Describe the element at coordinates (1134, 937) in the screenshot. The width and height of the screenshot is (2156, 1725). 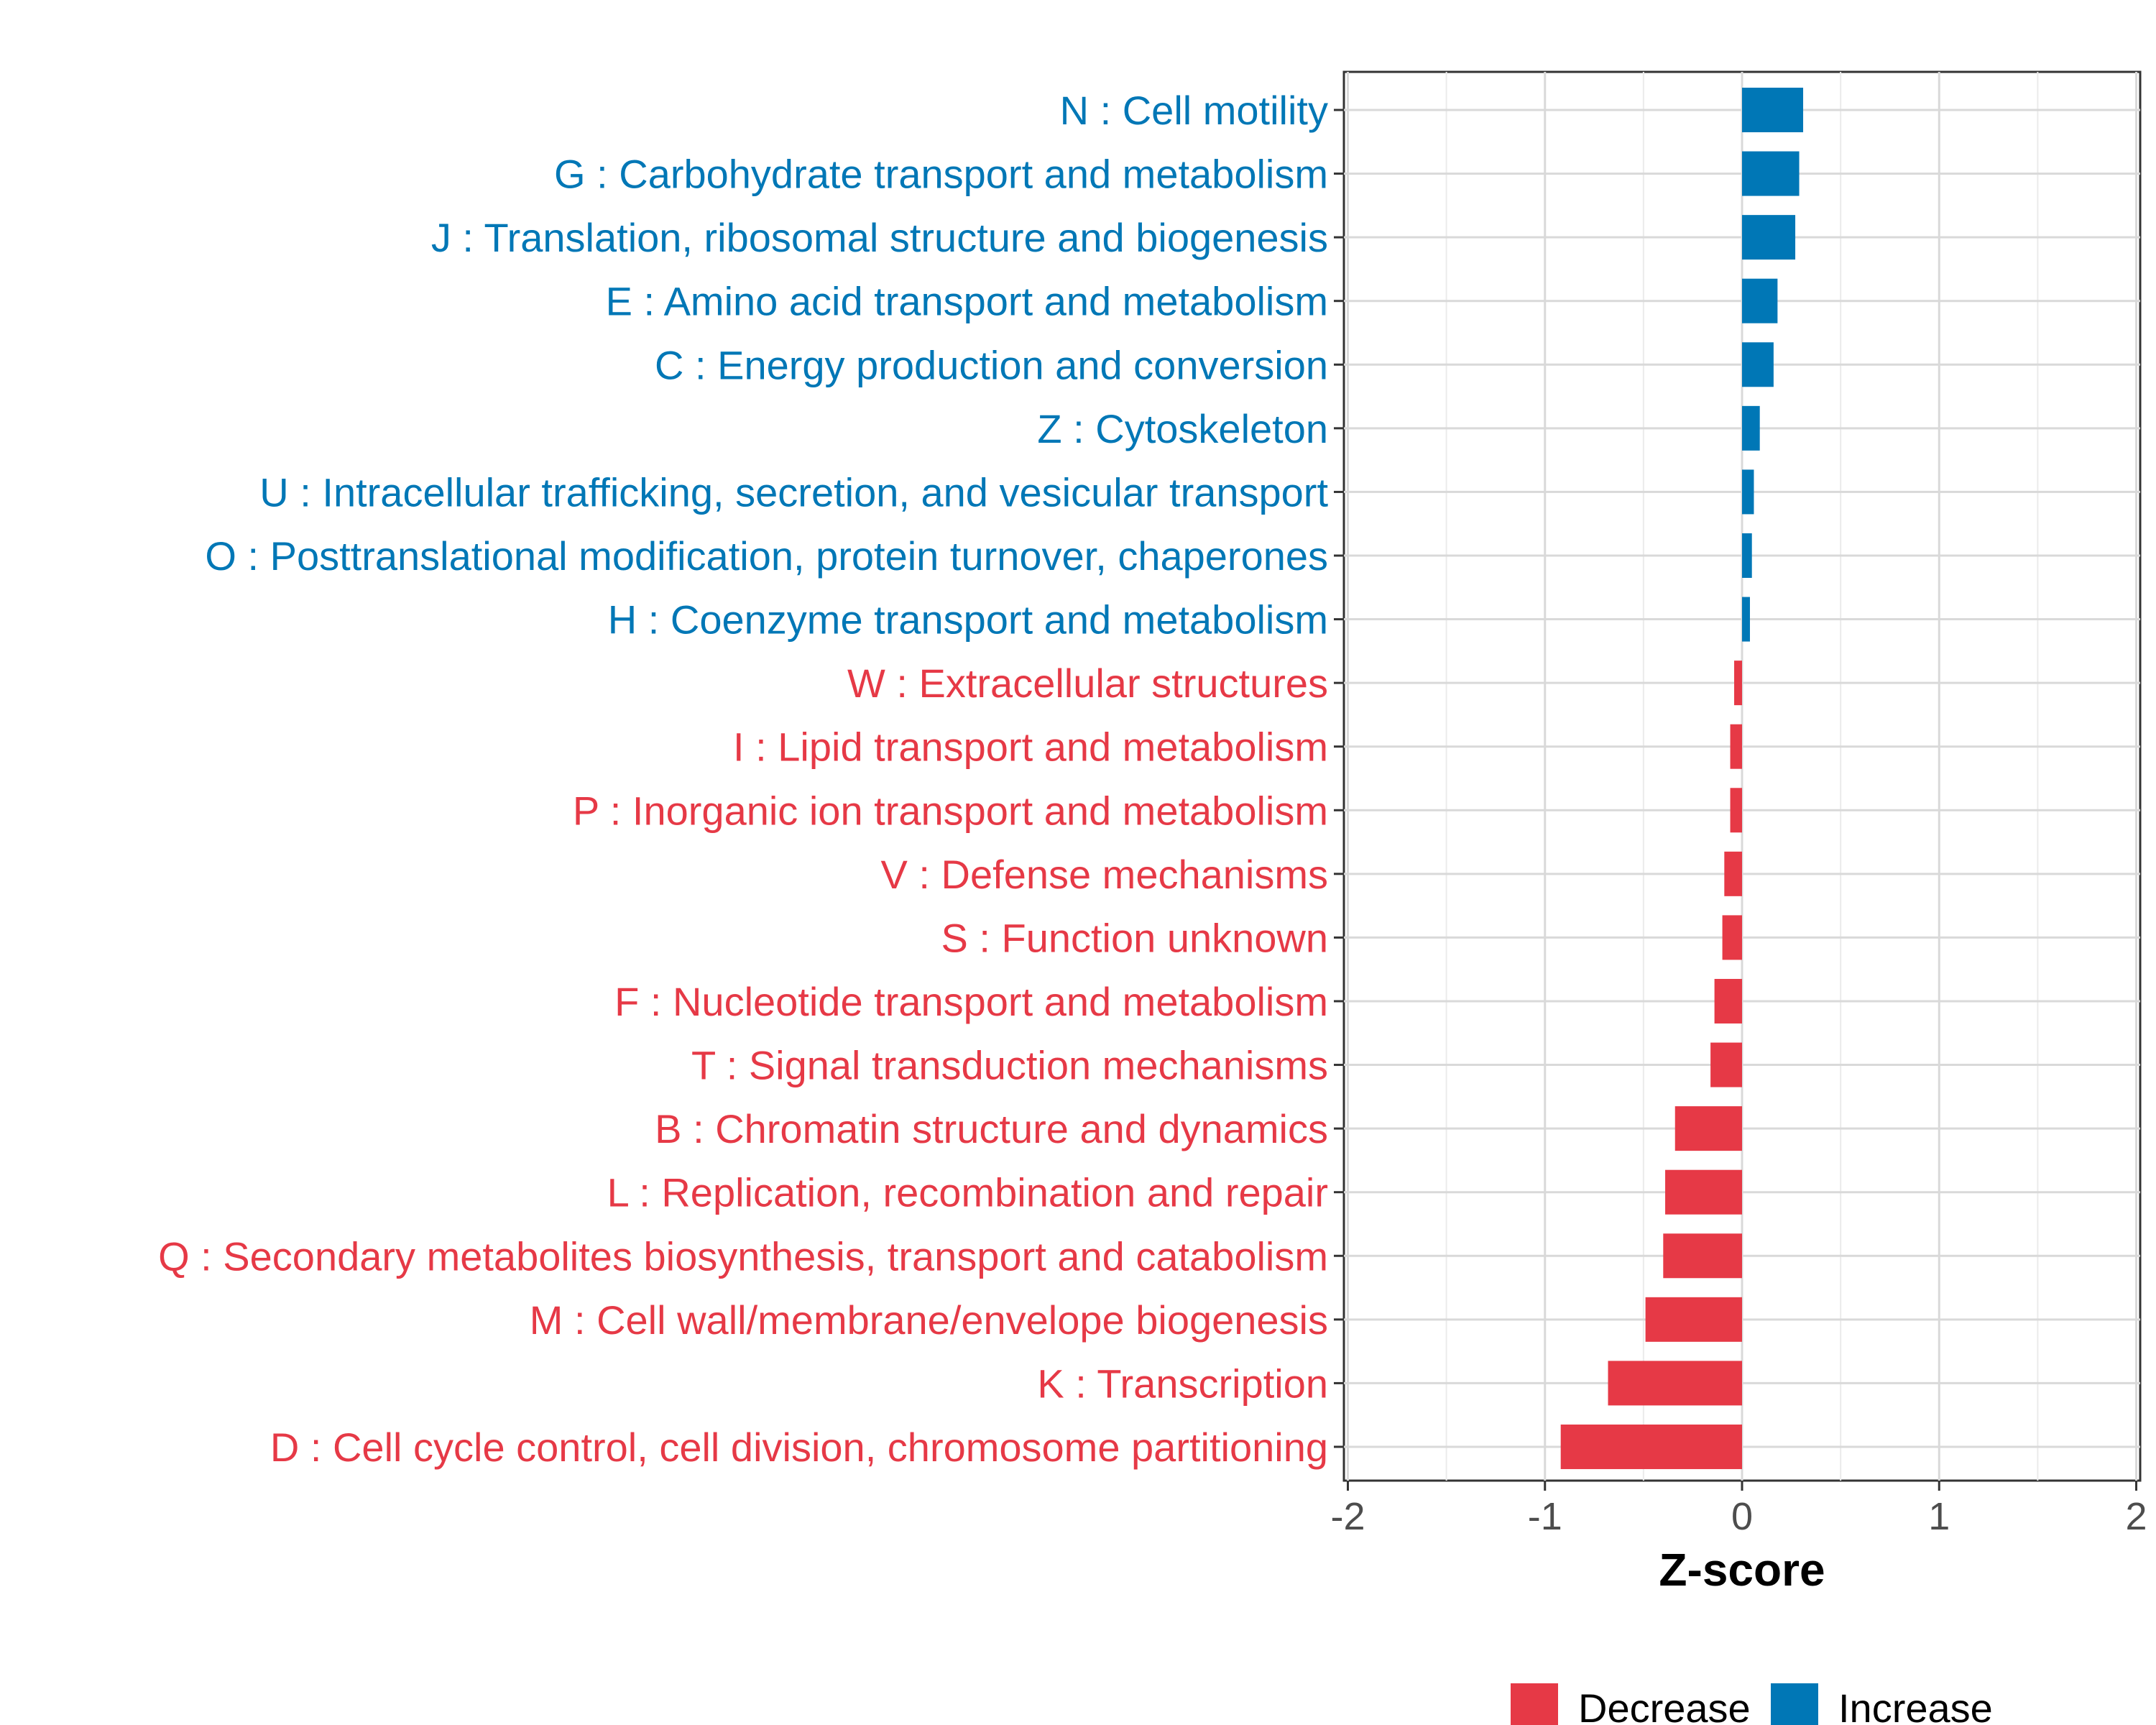
I see `category-label: S : Function unknown` at that location.